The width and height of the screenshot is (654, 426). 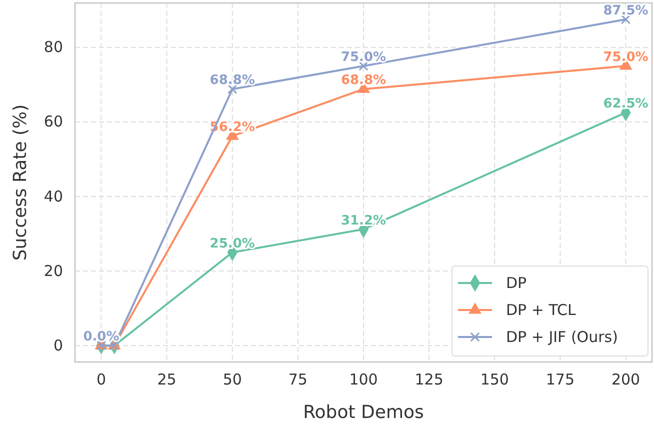 I want to click on y-tick-label: 80, so click(x=53, y=47).